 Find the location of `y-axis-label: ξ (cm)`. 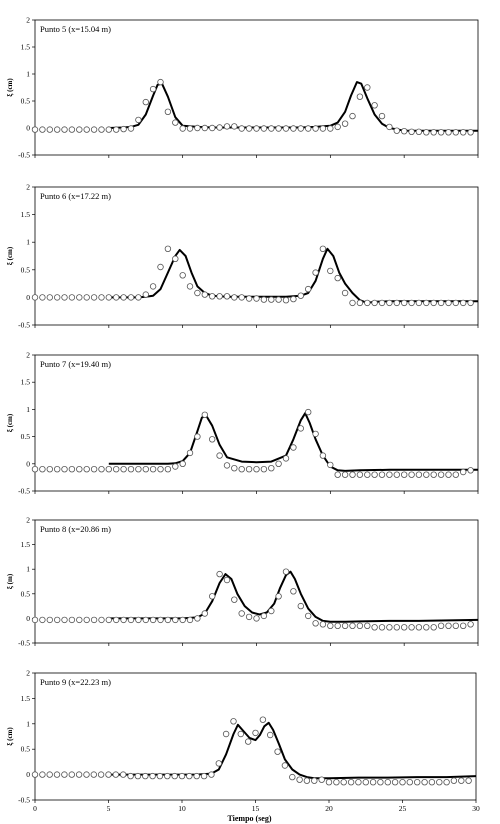

y-axis-label: ξ (cm) is located at coordinates (10, 422).